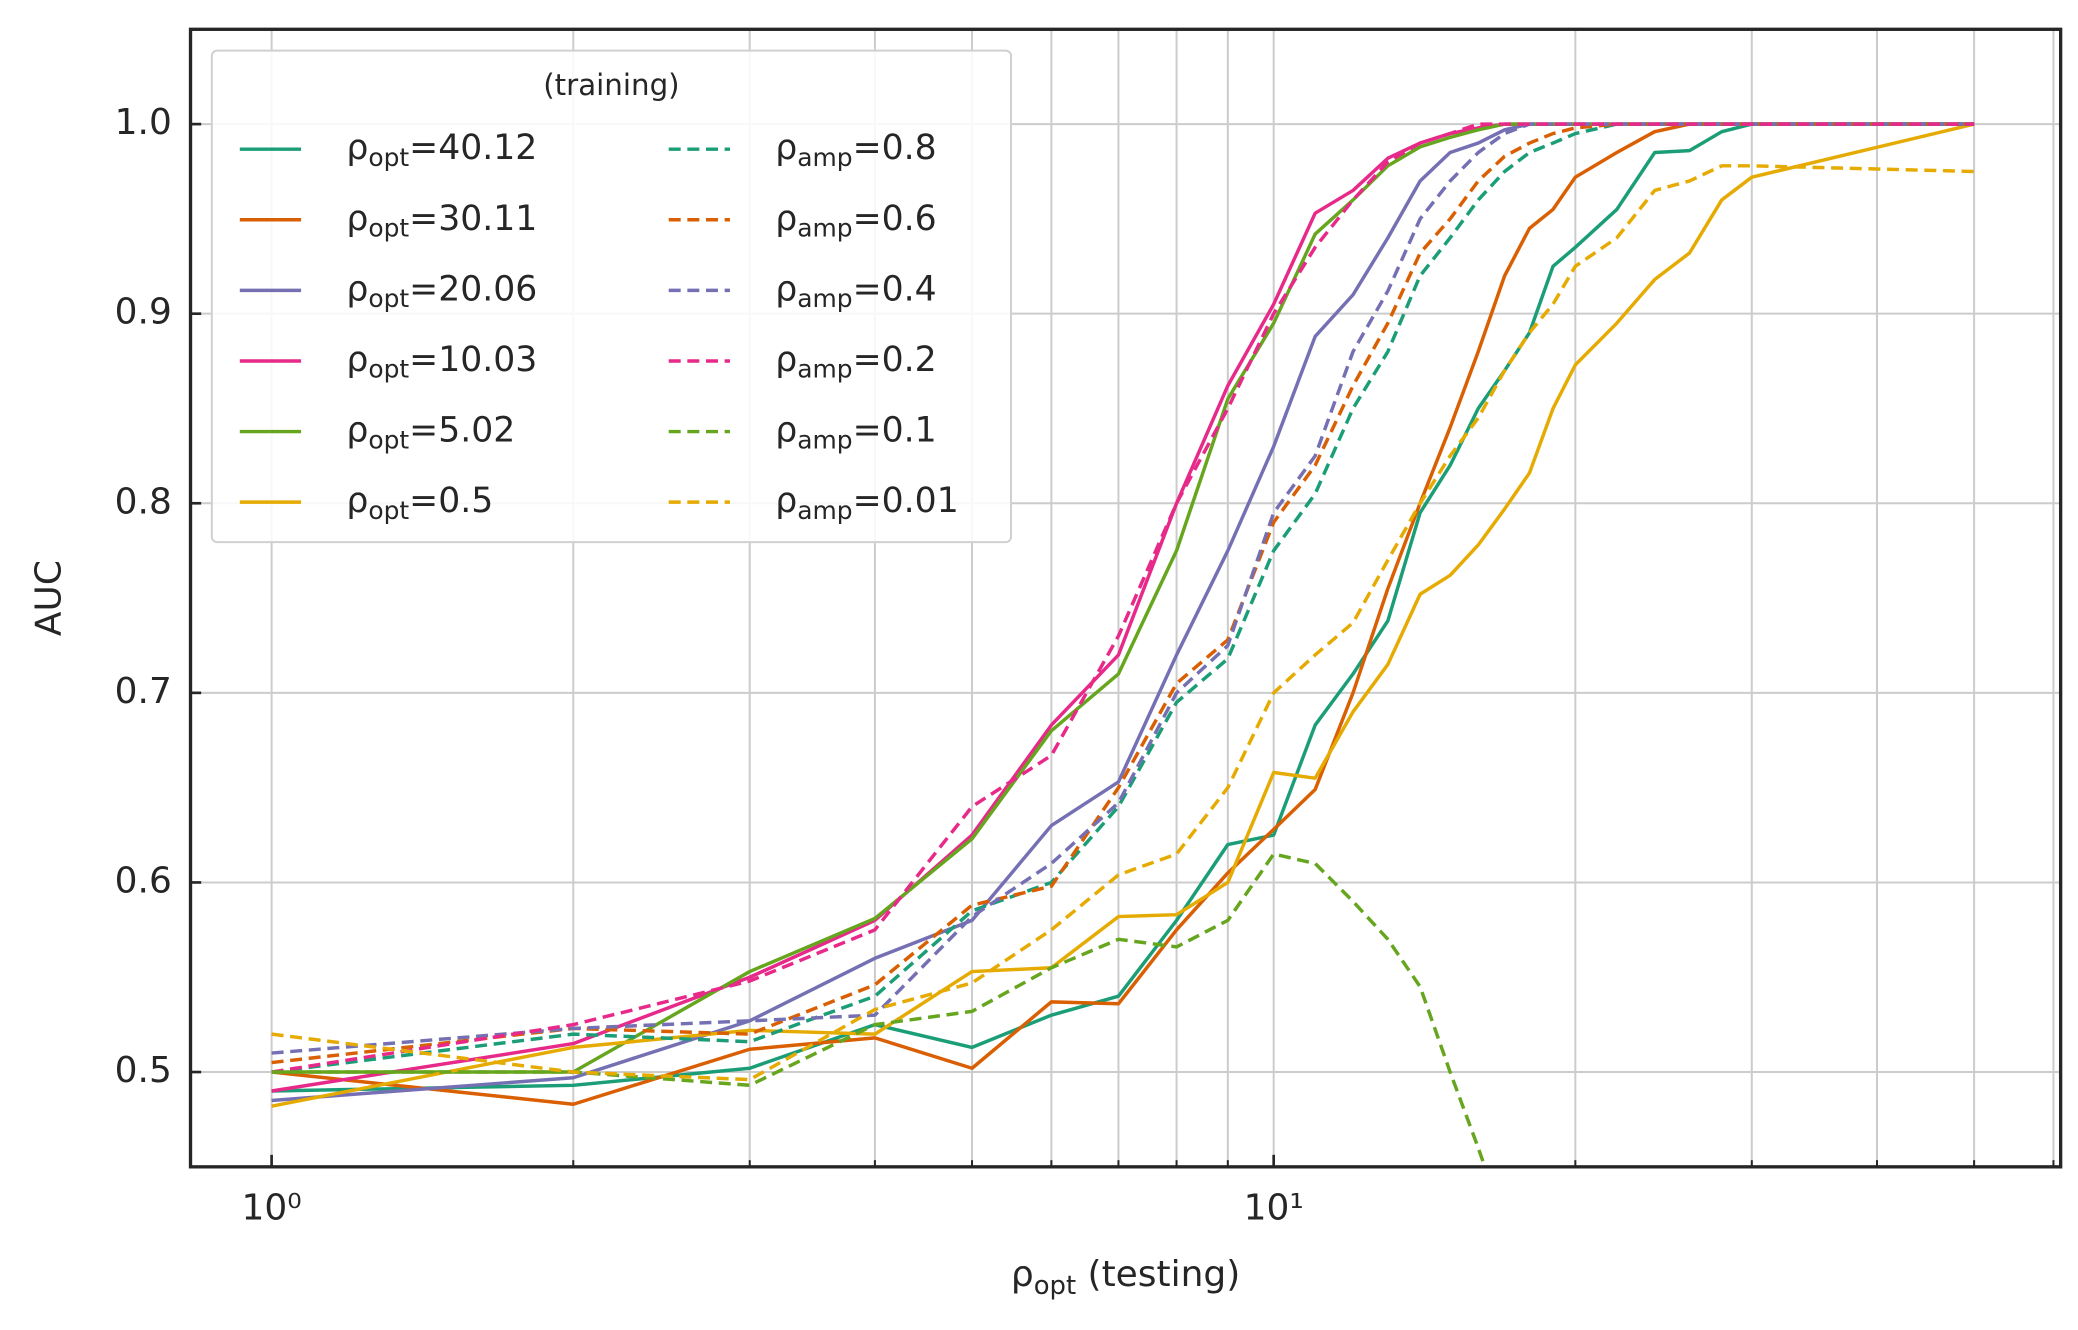  Describe the element at coordinates (611, 85) in the screenshot. I see `legend-title: (training)` at that location.